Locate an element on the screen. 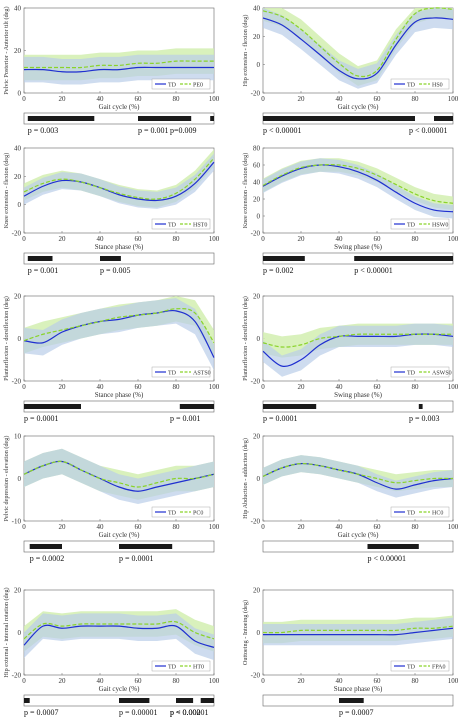  legend-label-cp: HT0 is located at coordinates (198, 668).